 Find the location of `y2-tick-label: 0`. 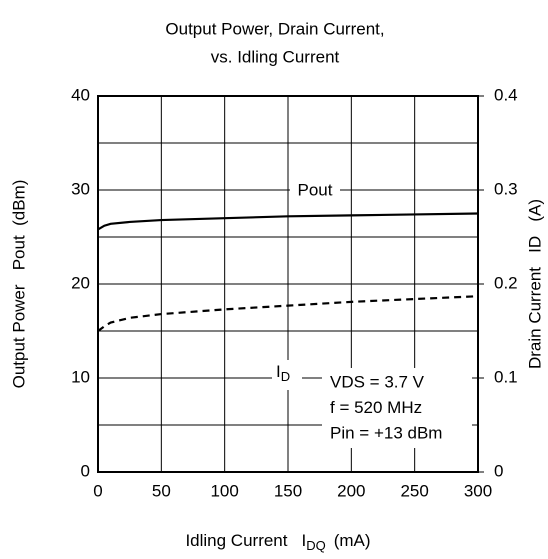

y2-tick-label: 0 is located at coordinates (498, 470).